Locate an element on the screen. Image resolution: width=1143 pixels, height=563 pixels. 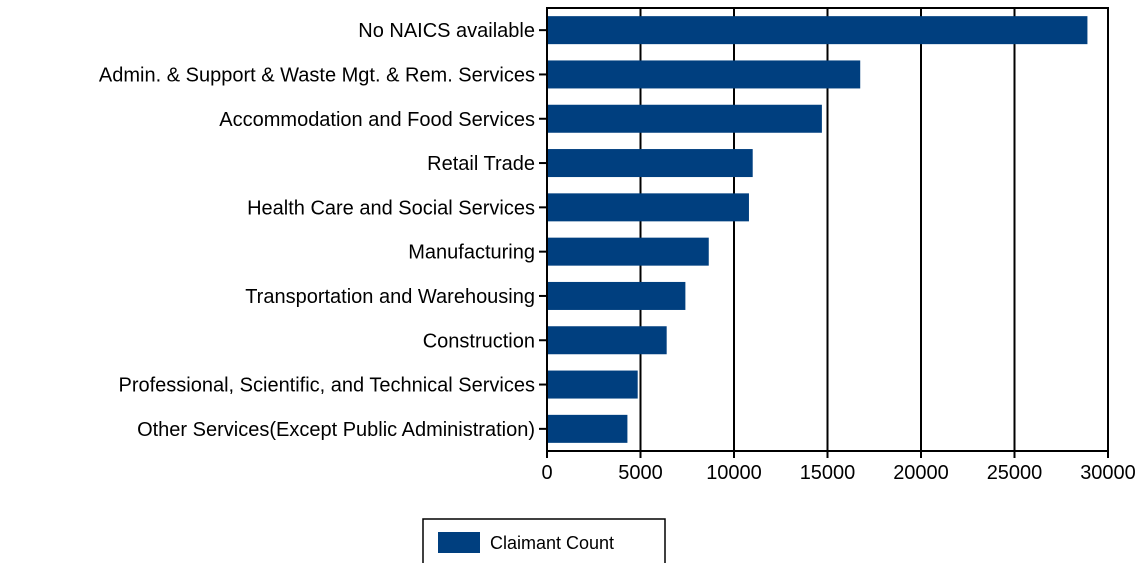
x-tick-label: 25000 is located at coordinates (1015, 473).